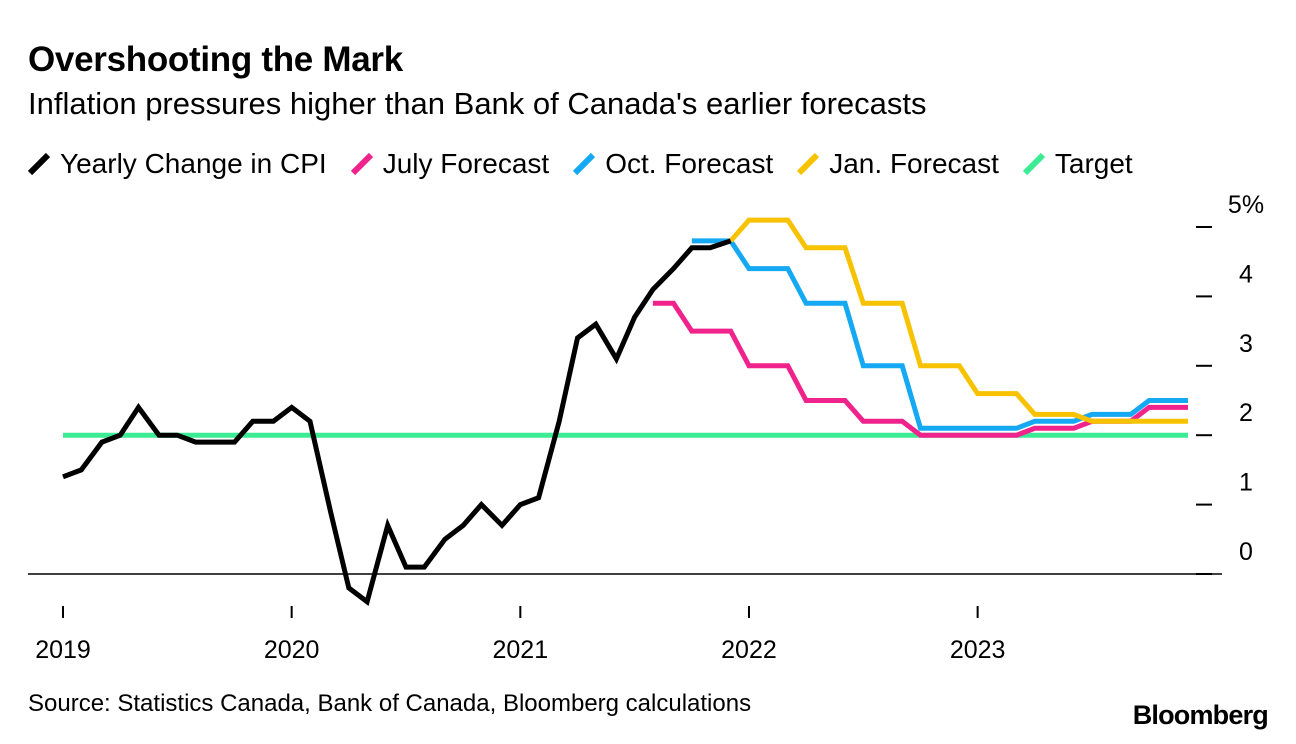 Image resolution: width=1296 pixels, height=744 pixels. What do you see at coordinates (689, 163) in the screenshot?
I see `legend-label: Oct. Forecast` at bounding box center [689, 163].